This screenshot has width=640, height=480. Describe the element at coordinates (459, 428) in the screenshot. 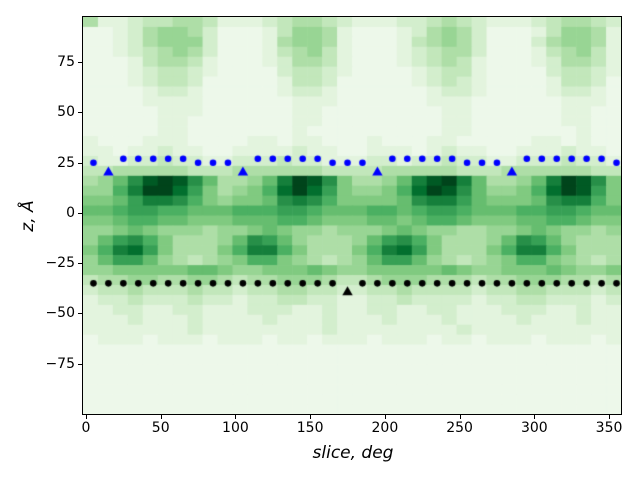

I see `x-tick-label: 250` at that location.